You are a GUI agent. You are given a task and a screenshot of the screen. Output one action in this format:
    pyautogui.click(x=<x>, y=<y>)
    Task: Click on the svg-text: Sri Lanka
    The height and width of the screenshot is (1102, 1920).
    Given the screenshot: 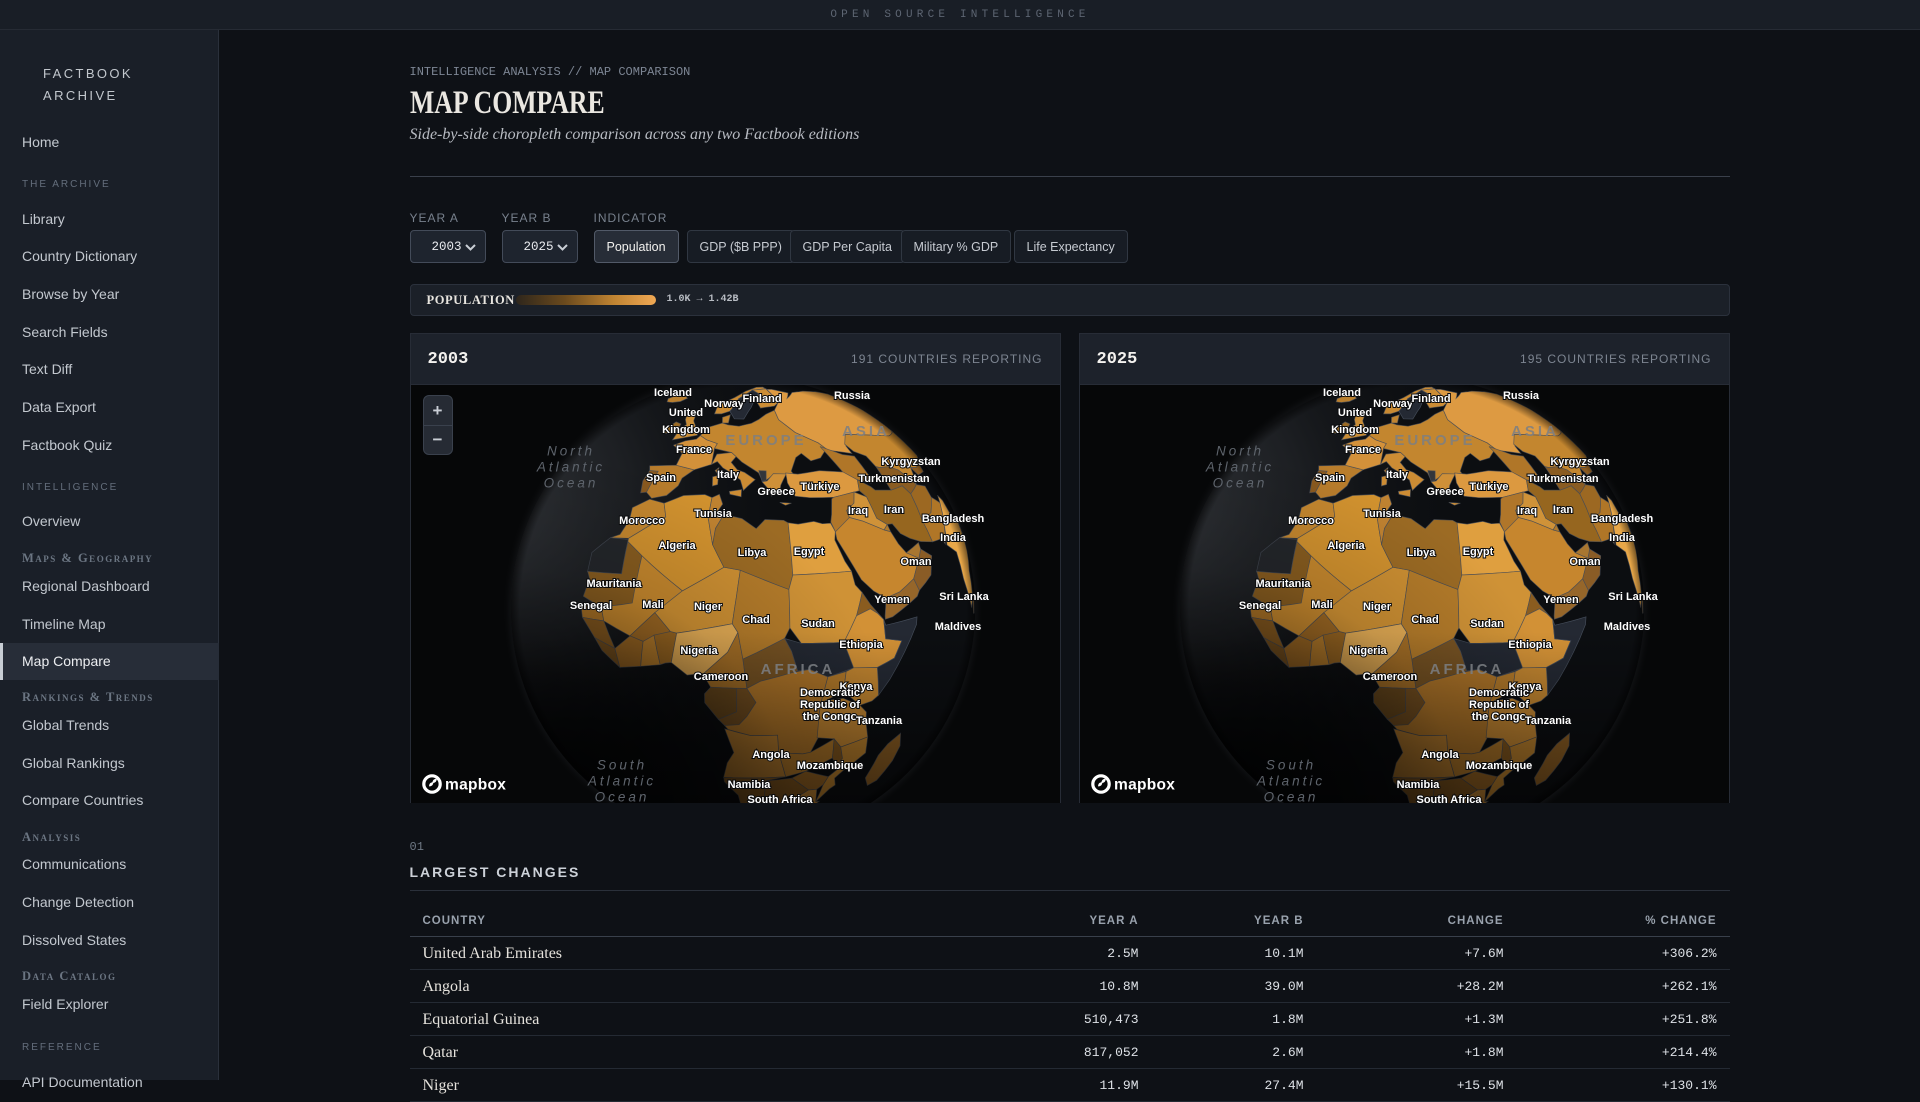 What is the action you would take?
    pyautogui.click(x=964, y=597)
    